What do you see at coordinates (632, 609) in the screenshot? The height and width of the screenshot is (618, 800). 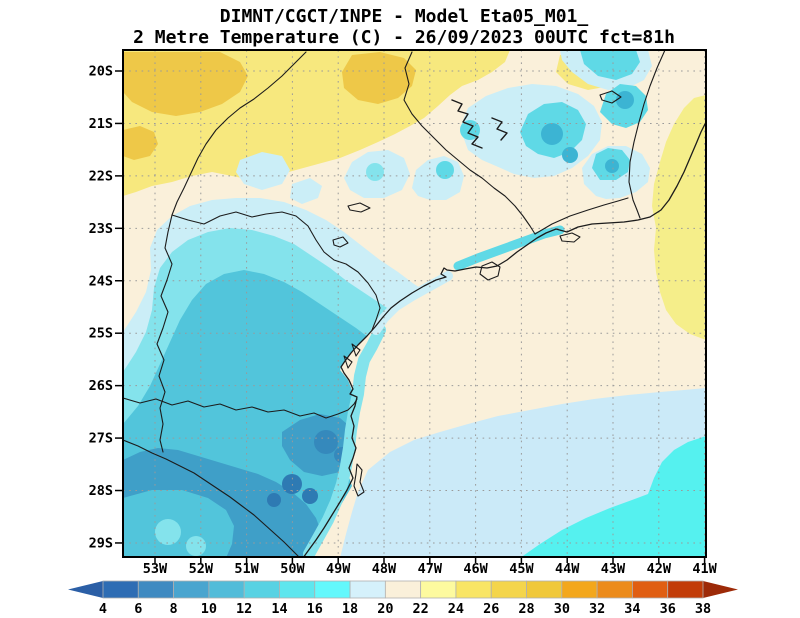 I see `colorbar-tick-label: 34` at bounding box center [632, 609].